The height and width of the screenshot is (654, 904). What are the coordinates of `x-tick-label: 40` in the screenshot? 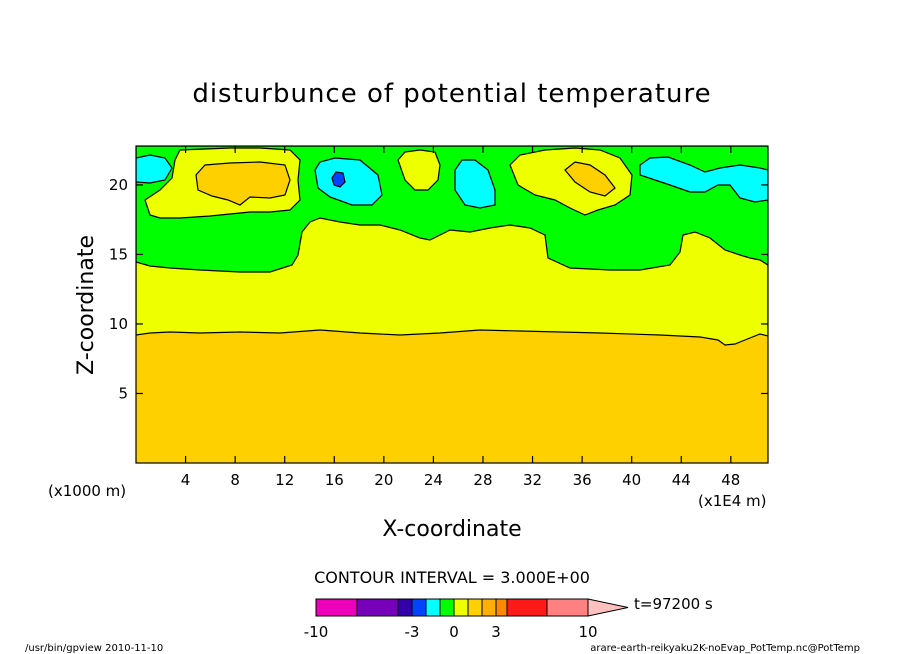 It's located at (631, 480).